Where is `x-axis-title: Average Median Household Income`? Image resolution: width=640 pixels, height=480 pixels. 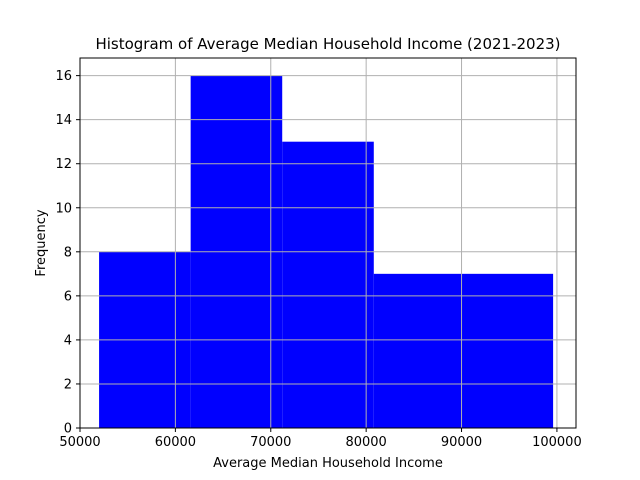 x-axis-title: Average Median Household Income is located at coordinates (328, 463).